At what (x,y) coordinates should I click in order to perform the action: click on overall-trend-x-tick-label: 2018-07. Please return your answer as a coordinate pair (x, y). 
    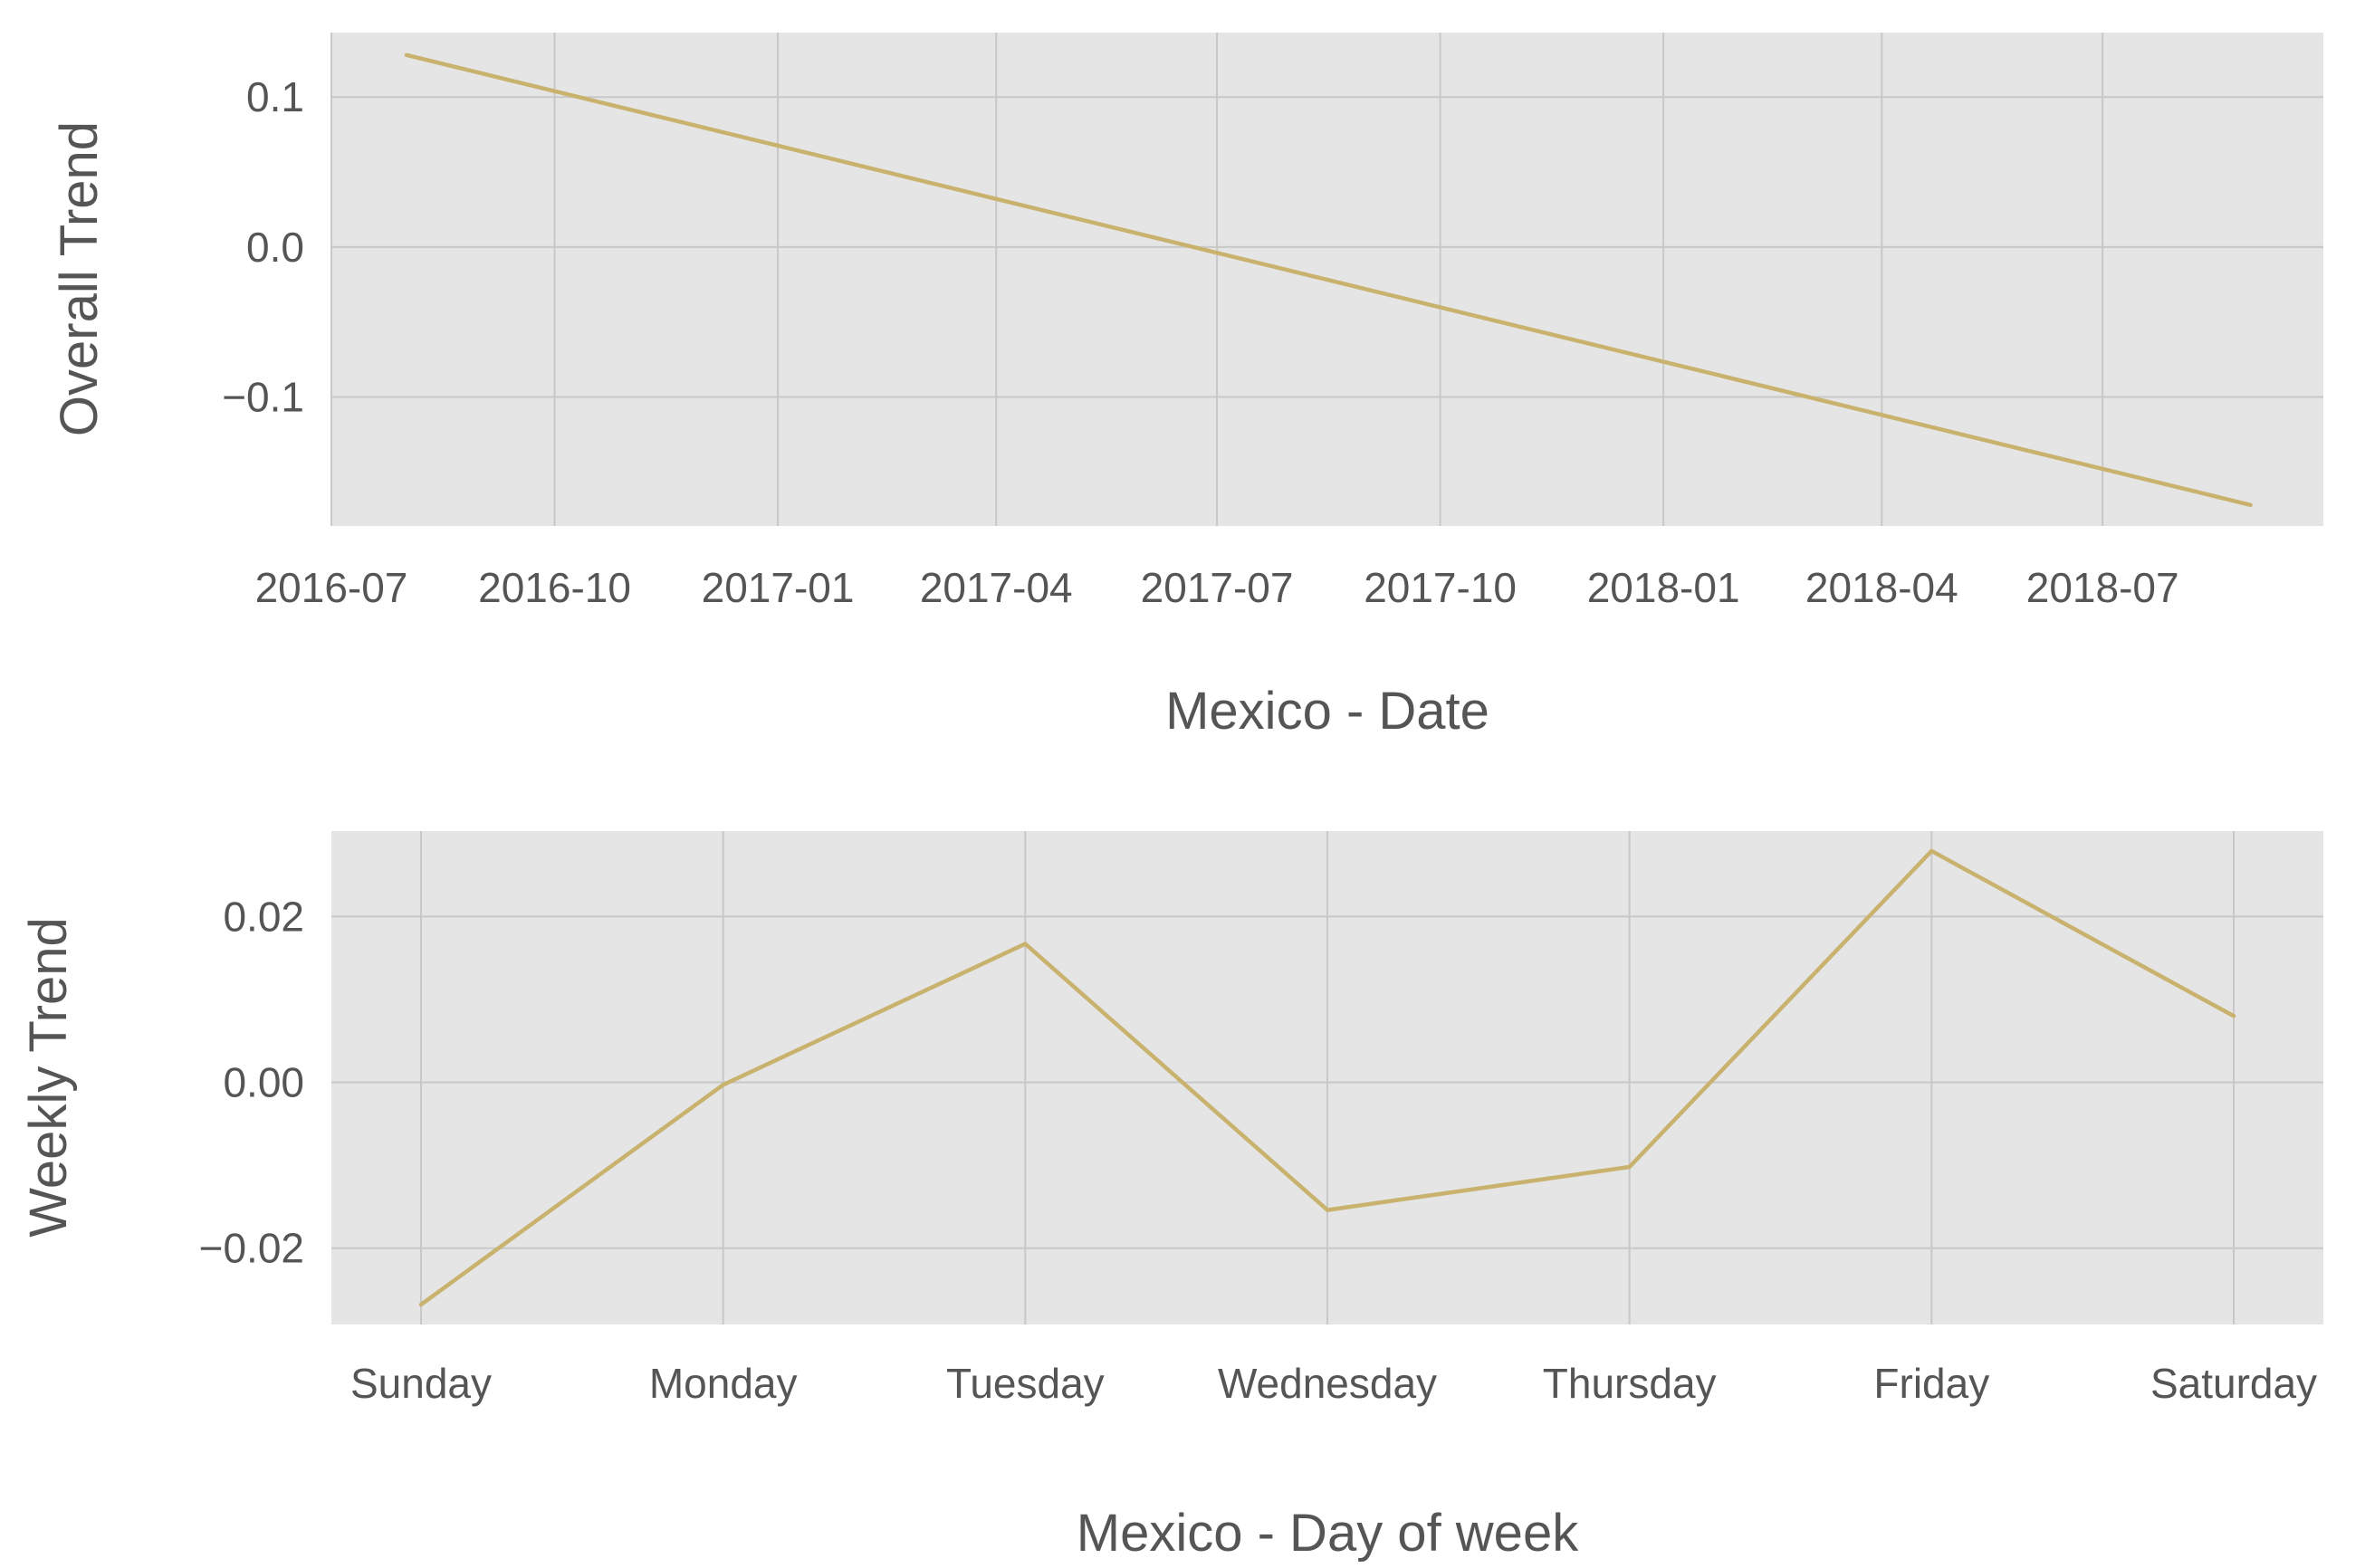
    Looking at the image, I should click on (2102, 587).